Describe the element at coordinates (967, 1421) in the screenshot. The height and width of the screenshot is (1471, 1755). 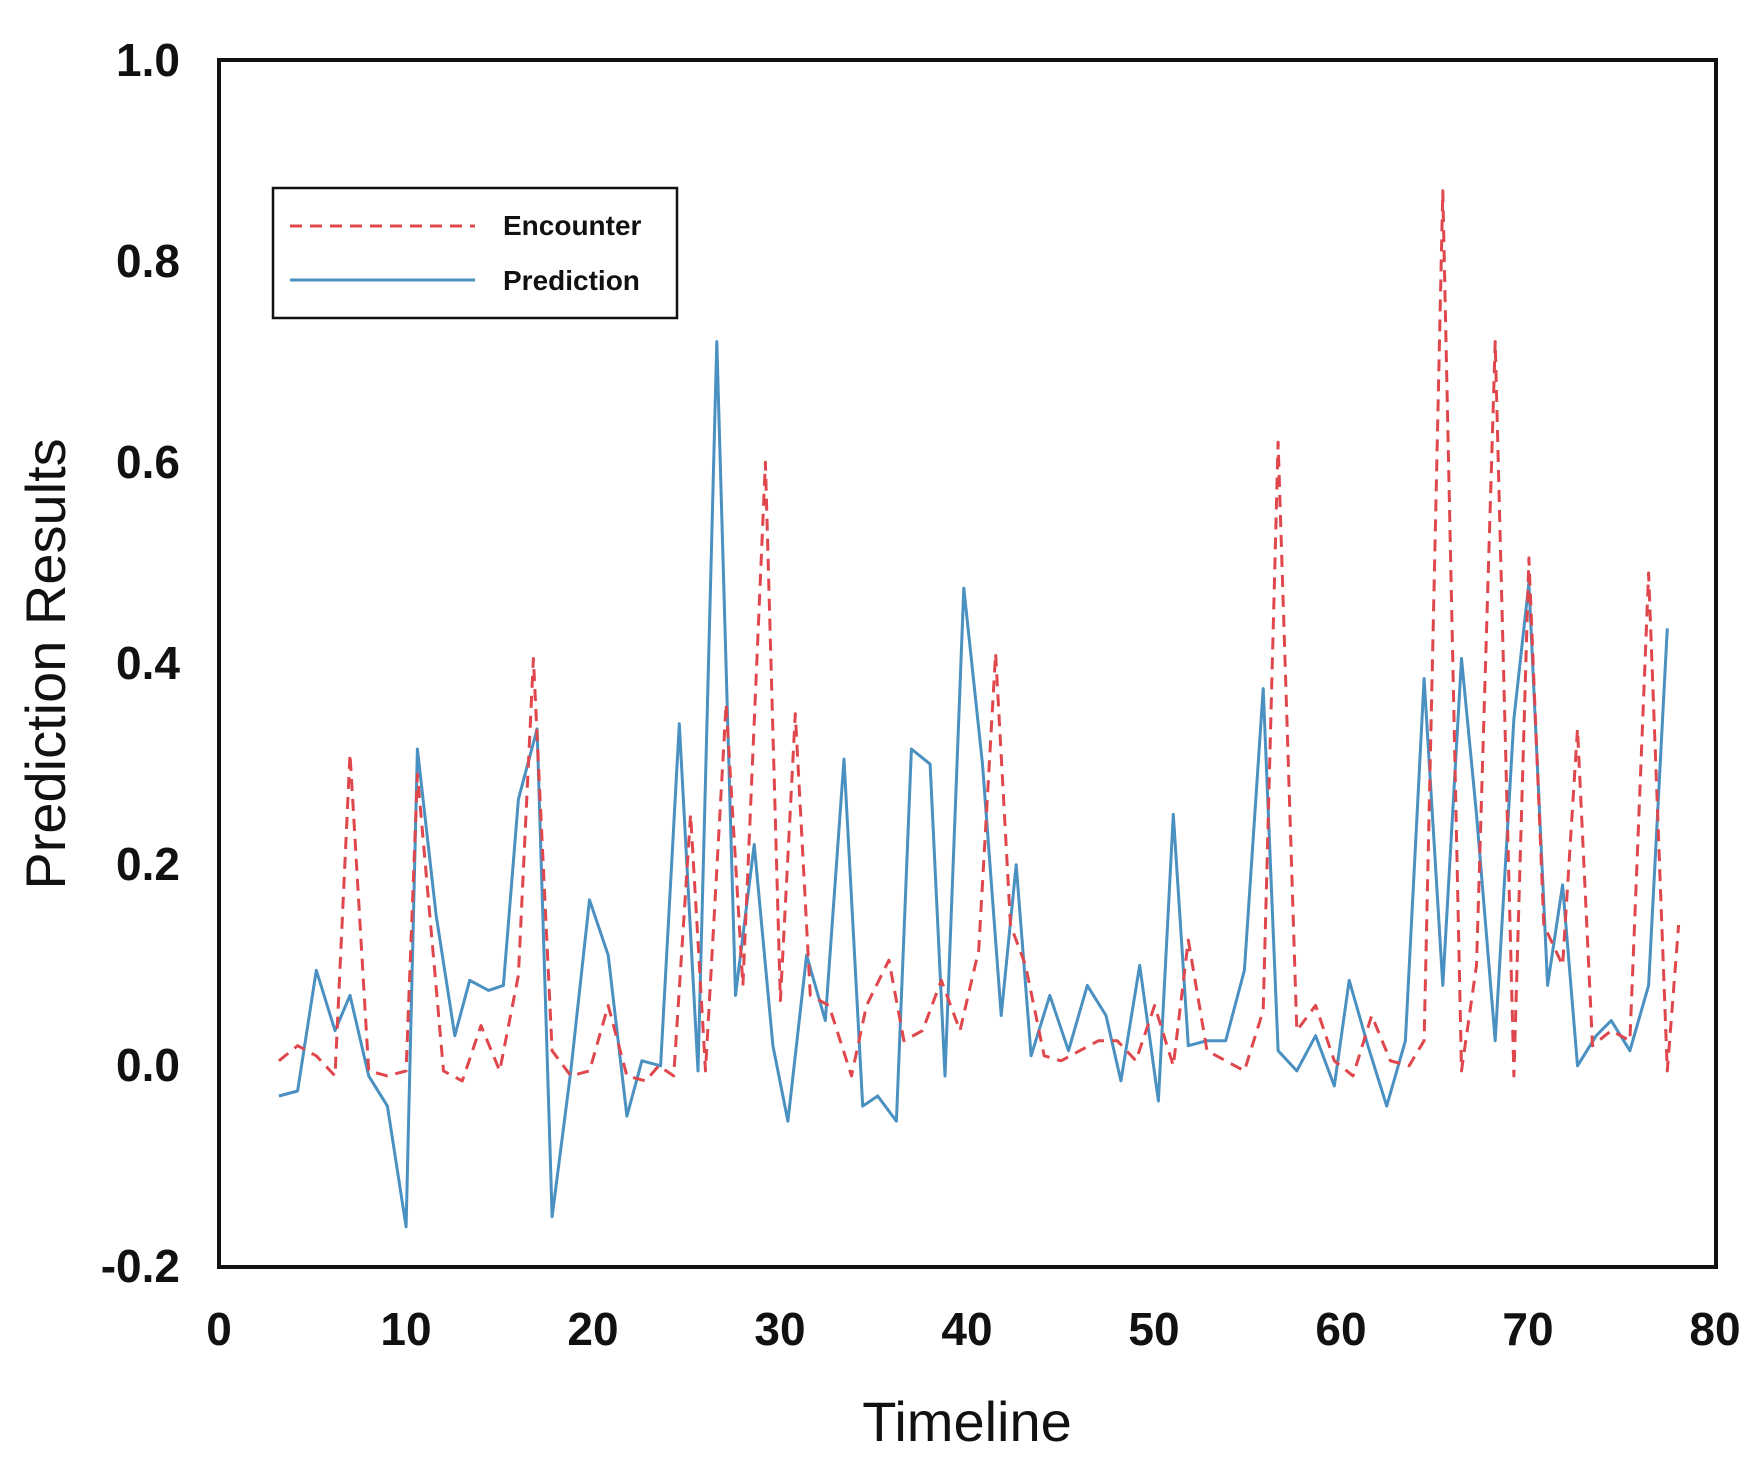
I see `x-axis-title: Timeline` at that location.